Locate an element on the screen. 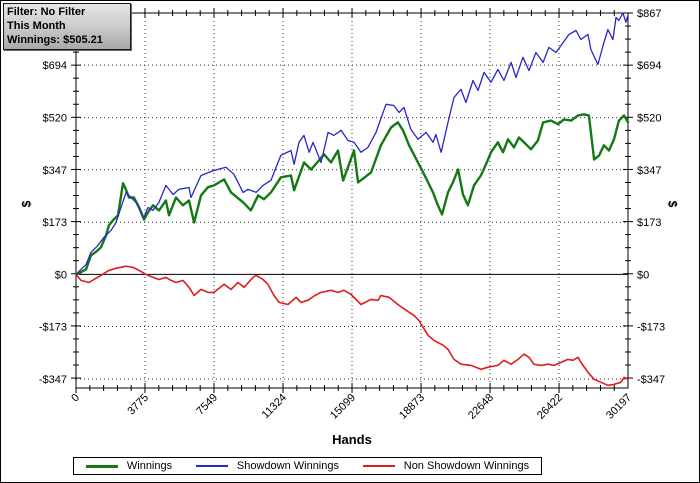  y-axis-tick-label-right: $694 is located at coordinates (649, 66).